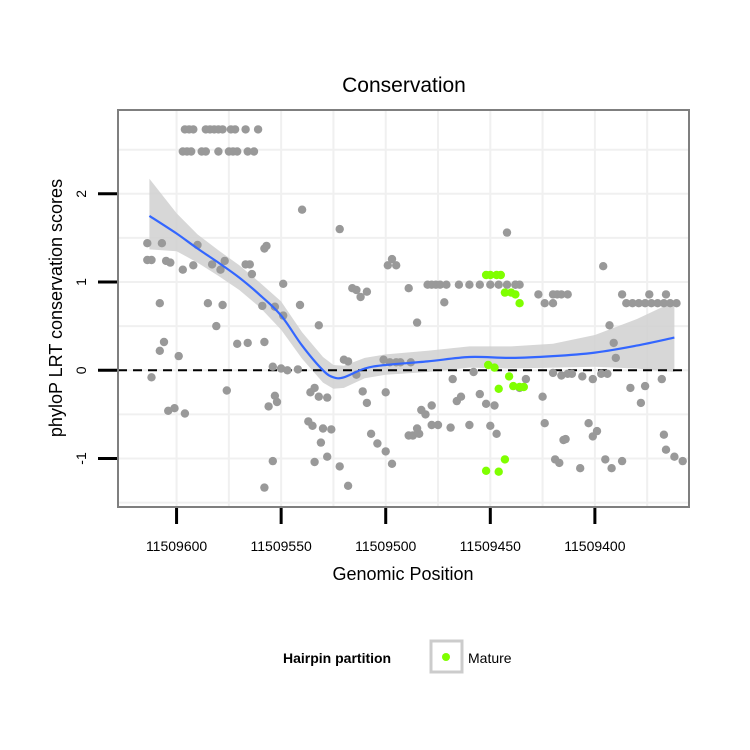  What do you see at coordinates (95, 327) in the screenshot?
I see `y-axis-ticks: -1 0 1 2` at bounding box center [95, 327].